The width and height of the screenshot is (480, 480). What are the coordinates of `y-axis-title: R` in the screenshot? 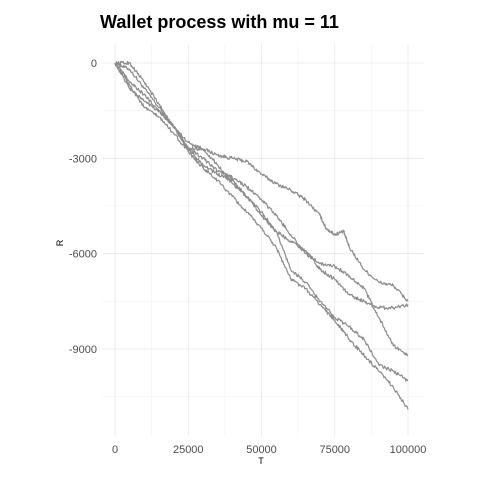 It's located at (60, 242).